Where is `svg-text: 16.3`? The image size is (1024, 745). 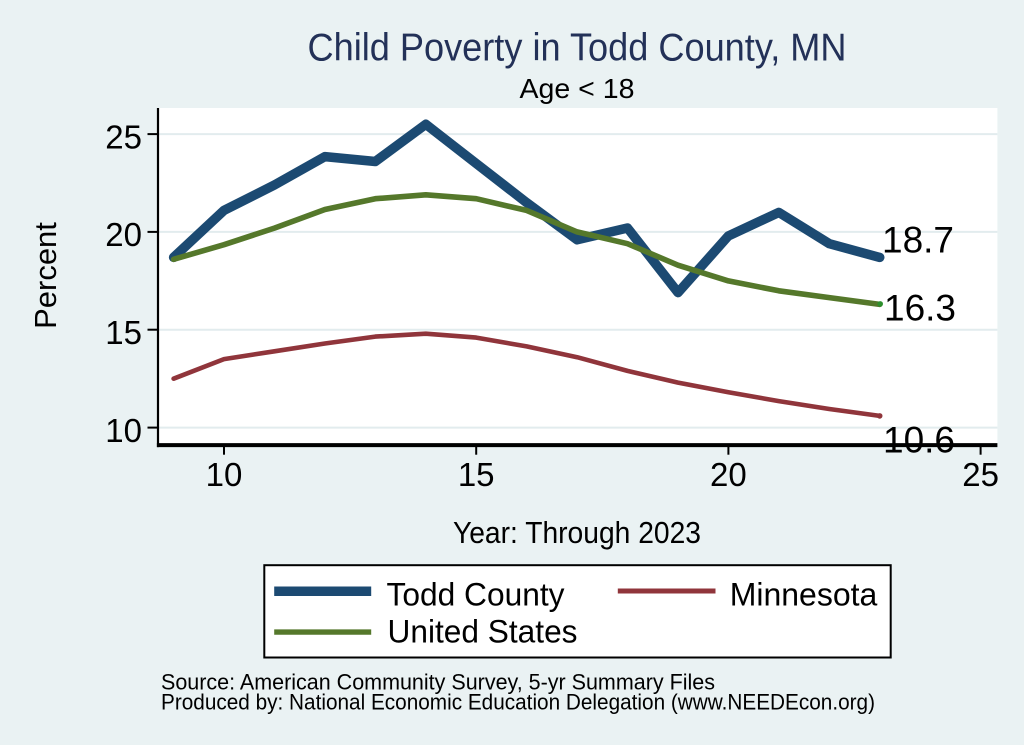 svg-text: 16.3 is located at coordinates (920, 308).